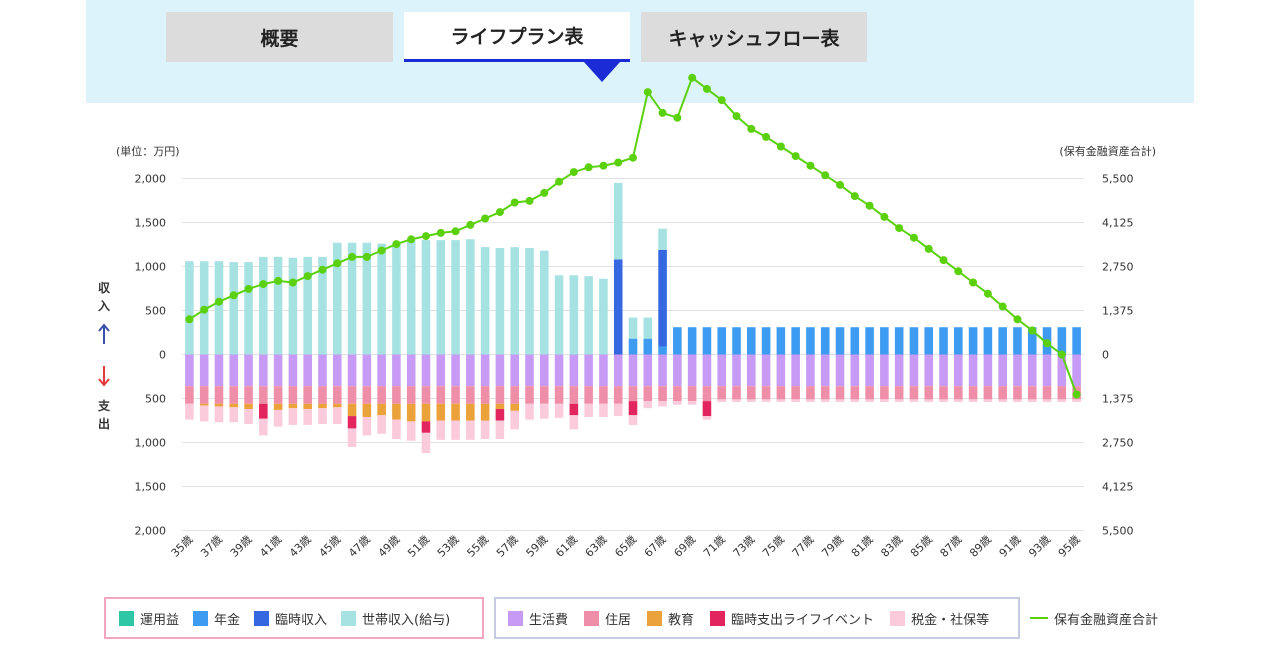 The image size is (1280, 670). Describe the element at coordinates (151, 179) in the screenshot. I see `y-tick-label: 2,000` at that location.